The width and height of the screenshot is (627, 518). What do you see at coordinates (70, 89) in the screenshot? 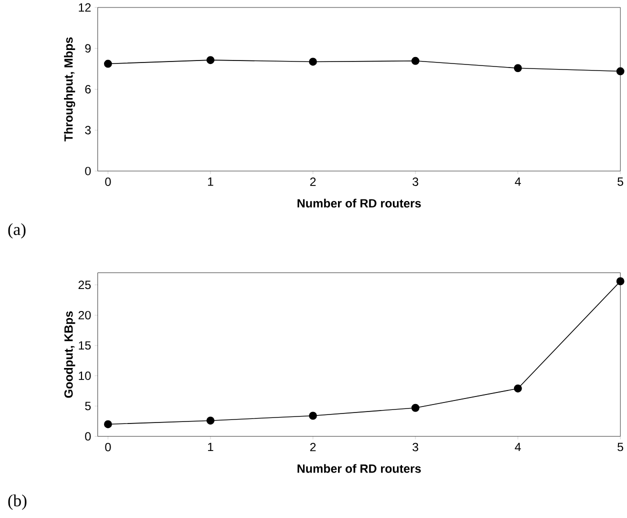
I see `y-axis-title: Throughput, Mbps` at bounding box center [70, 89].